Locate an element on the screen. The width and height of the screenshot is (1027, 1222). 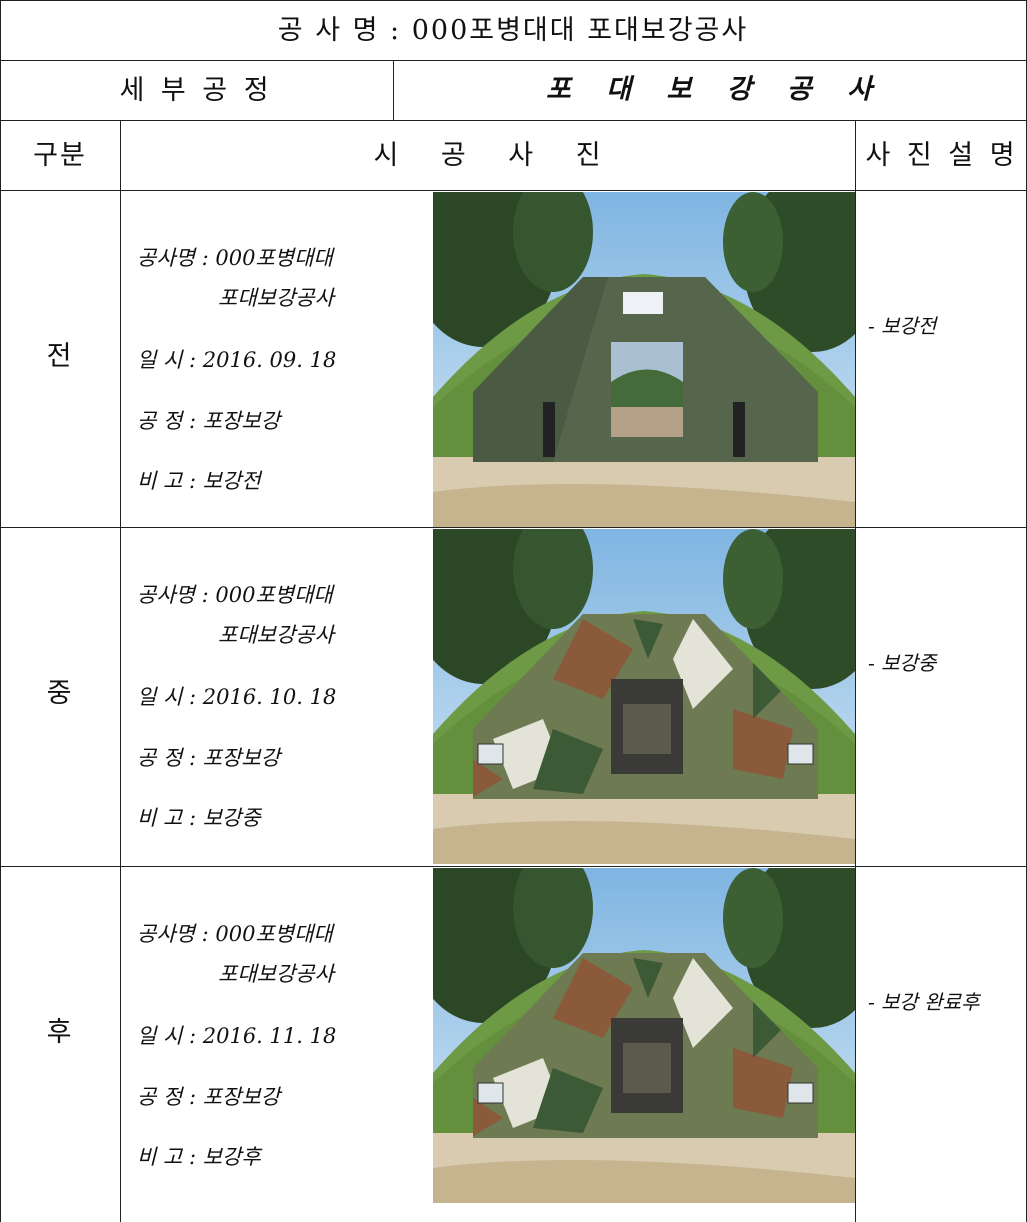
photo-info: 비 고 : 보강전 is located at coordinates (199, 481).